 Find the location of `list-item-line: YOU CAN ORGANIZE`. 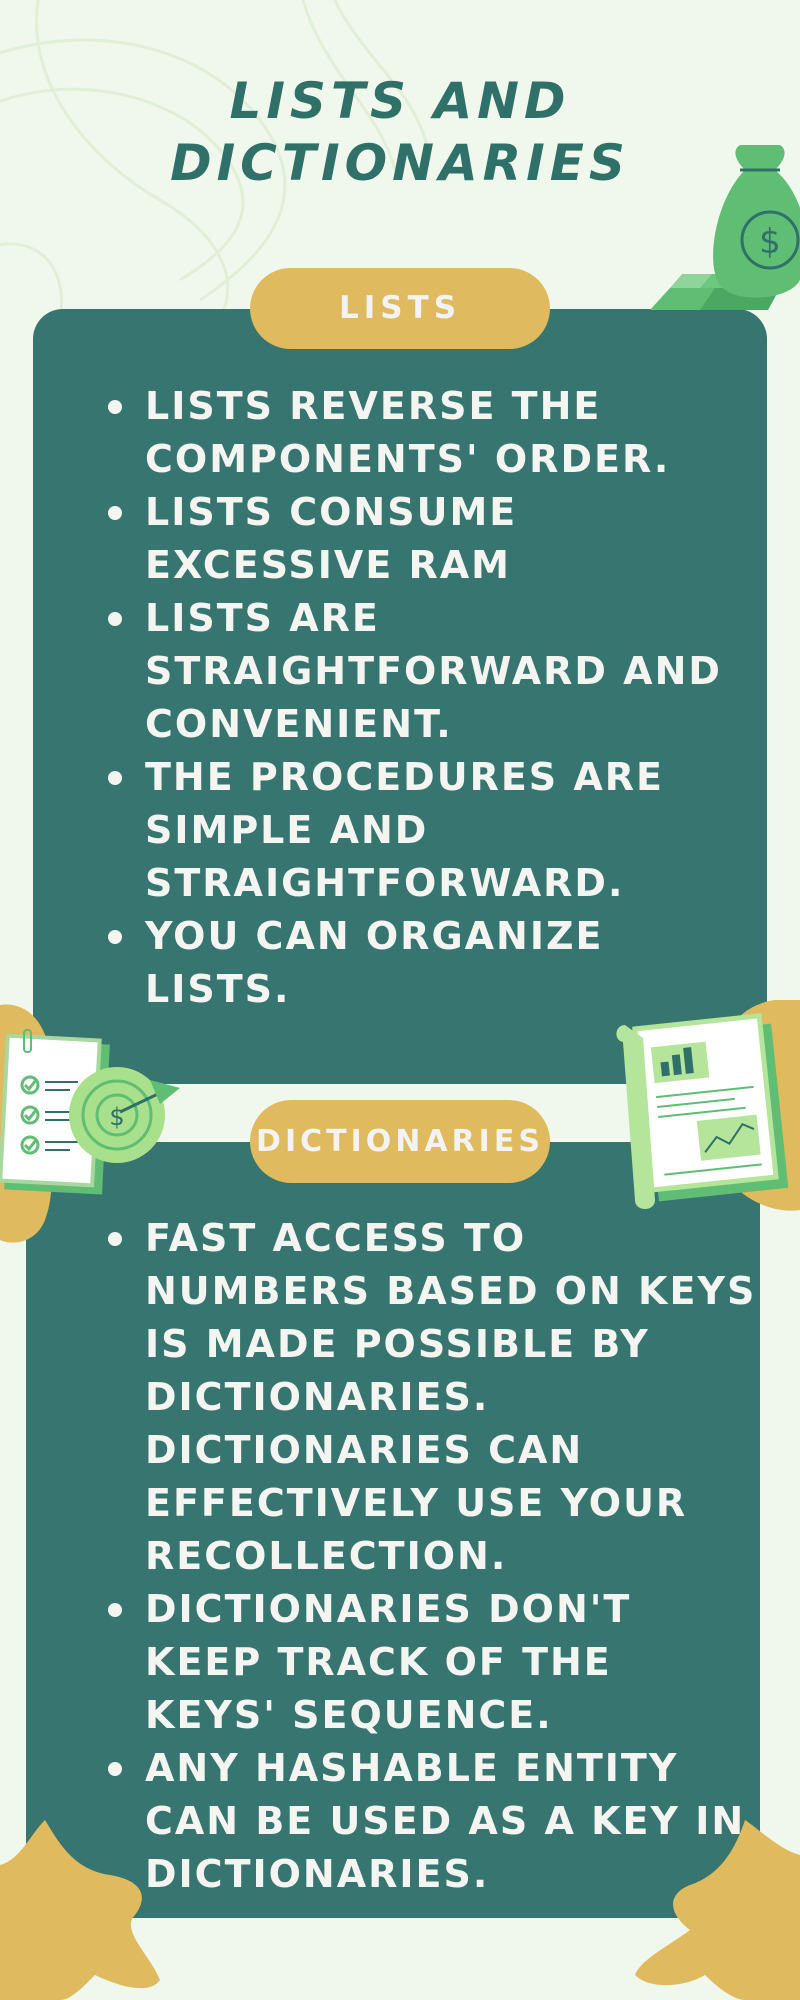

list-item-line: YOU CAN ORGANIZE is located at coordinates (374, 936).